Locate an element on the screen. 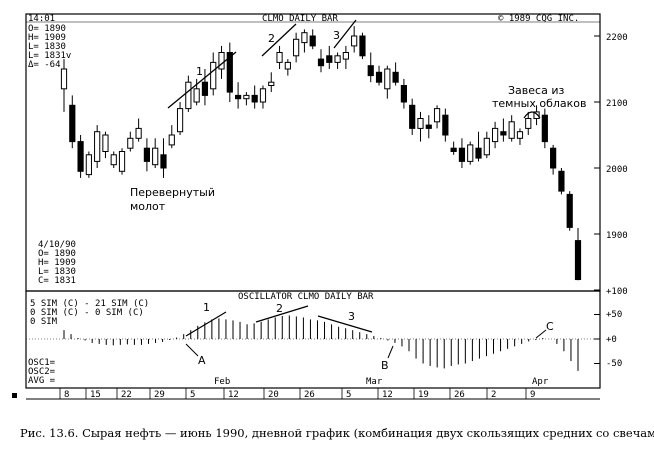 The image size is (654, 451). date-axis-ticks: 8 15 22 29 5 12 20 26 5 12 19 26 2 9 is located at coordinates (297, 394).